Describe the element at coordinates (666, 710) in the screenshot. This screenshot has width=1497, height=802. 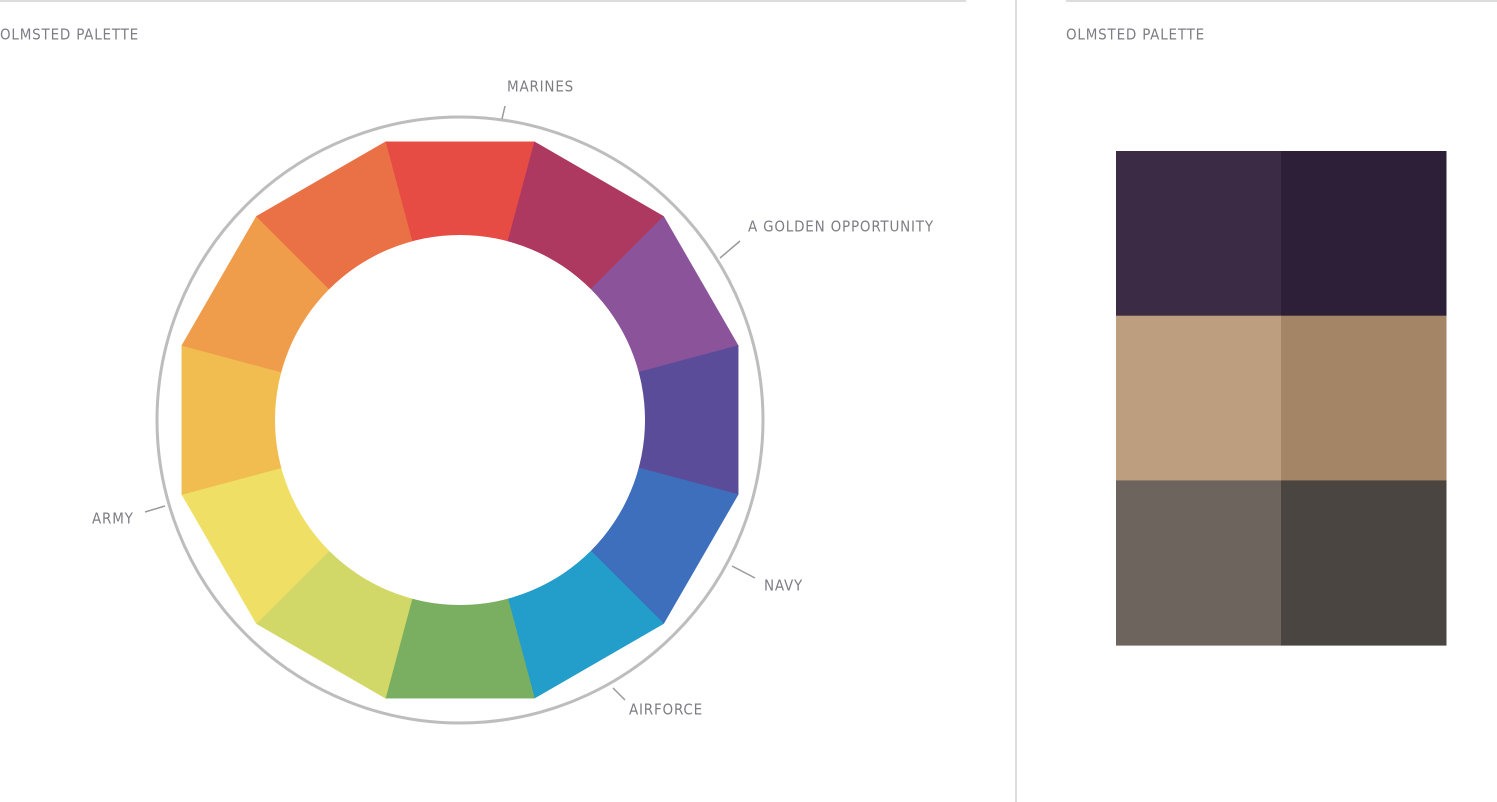
I see `wheel-label: AIRFORCE` at that location.